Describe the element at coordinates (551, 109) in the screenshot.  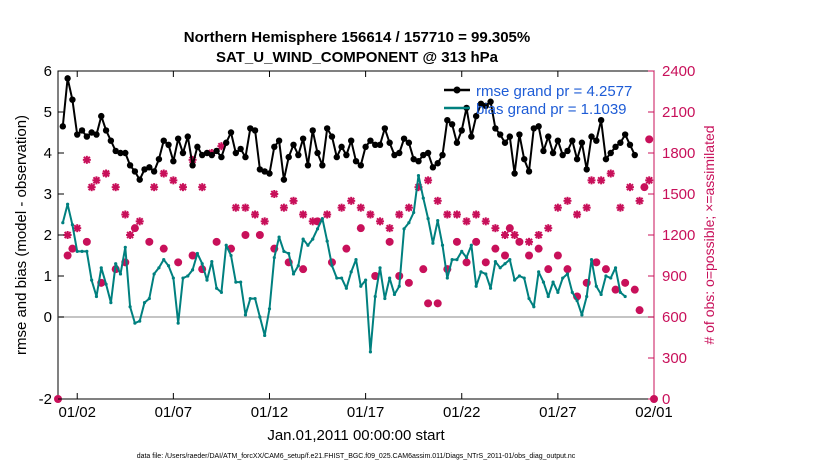
I see `legend-bias-label: bias grand pr = 1.1039` at that location.